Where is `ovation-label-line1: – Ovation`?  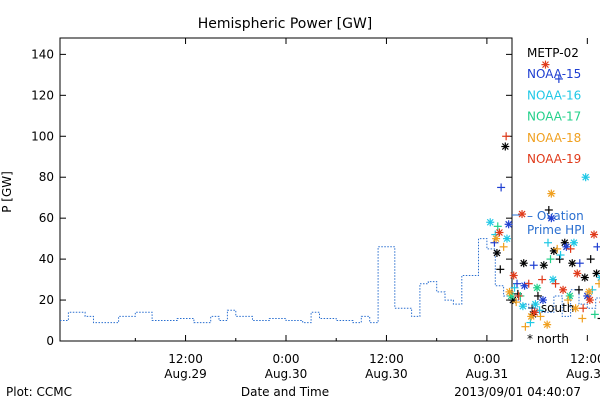 ovation-label-line1: – Ovation is located at coordinates (555, 216).